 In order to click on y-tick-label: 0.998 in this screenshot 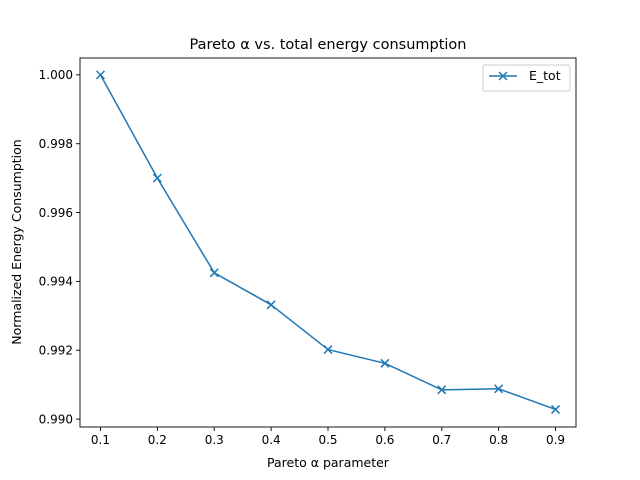, I will do `click(56, 144)`.